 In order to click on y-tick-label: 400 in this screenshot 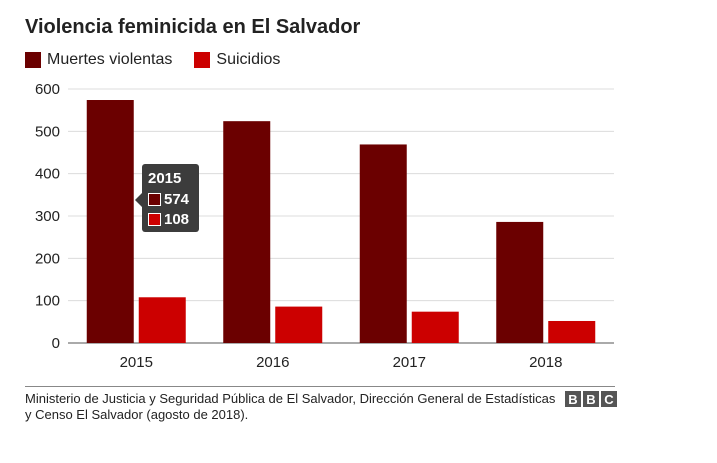, I will do `click(47, 174)`.